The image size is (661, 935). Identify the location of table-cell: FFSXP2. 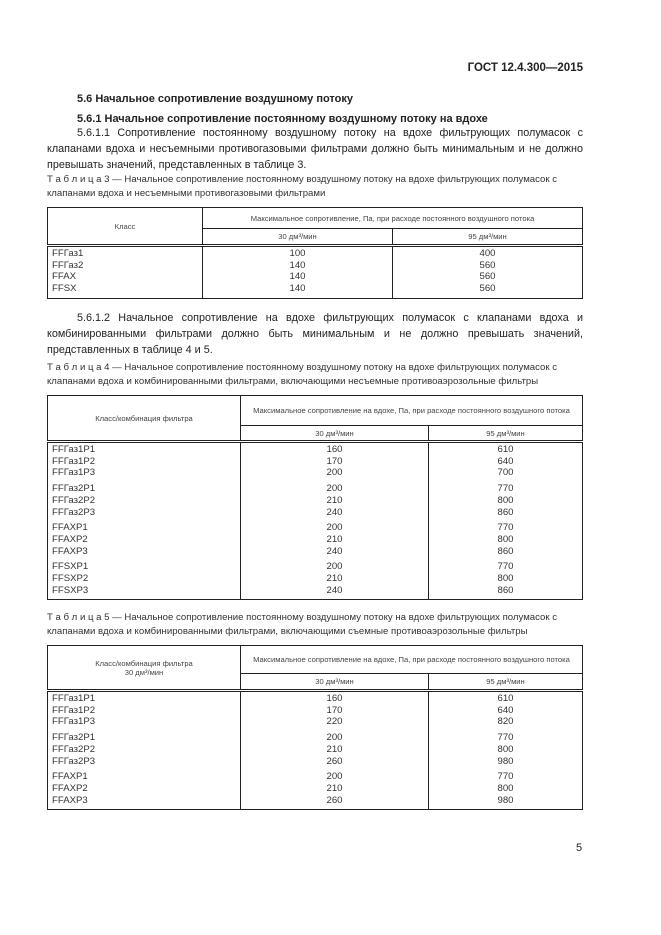
(70, 579).